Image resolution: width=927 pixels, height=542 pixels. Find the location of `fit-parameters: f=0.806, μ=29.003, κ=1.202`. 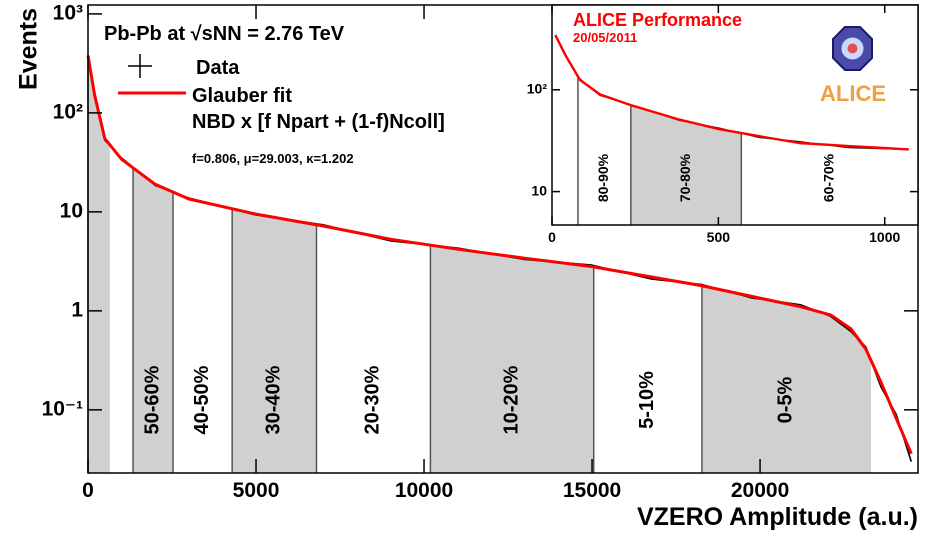

fit-parameters: f=0.806, μ=29.003, κ=1.202 is located at coordinates (273, 158).